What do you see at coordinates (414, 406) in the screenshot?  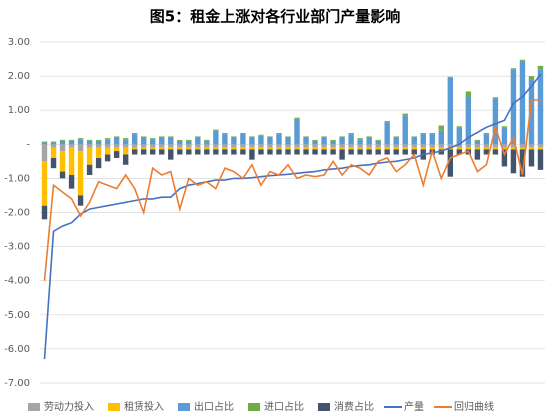 I see `legend-label: 产量` at bounding box center [414, 406].